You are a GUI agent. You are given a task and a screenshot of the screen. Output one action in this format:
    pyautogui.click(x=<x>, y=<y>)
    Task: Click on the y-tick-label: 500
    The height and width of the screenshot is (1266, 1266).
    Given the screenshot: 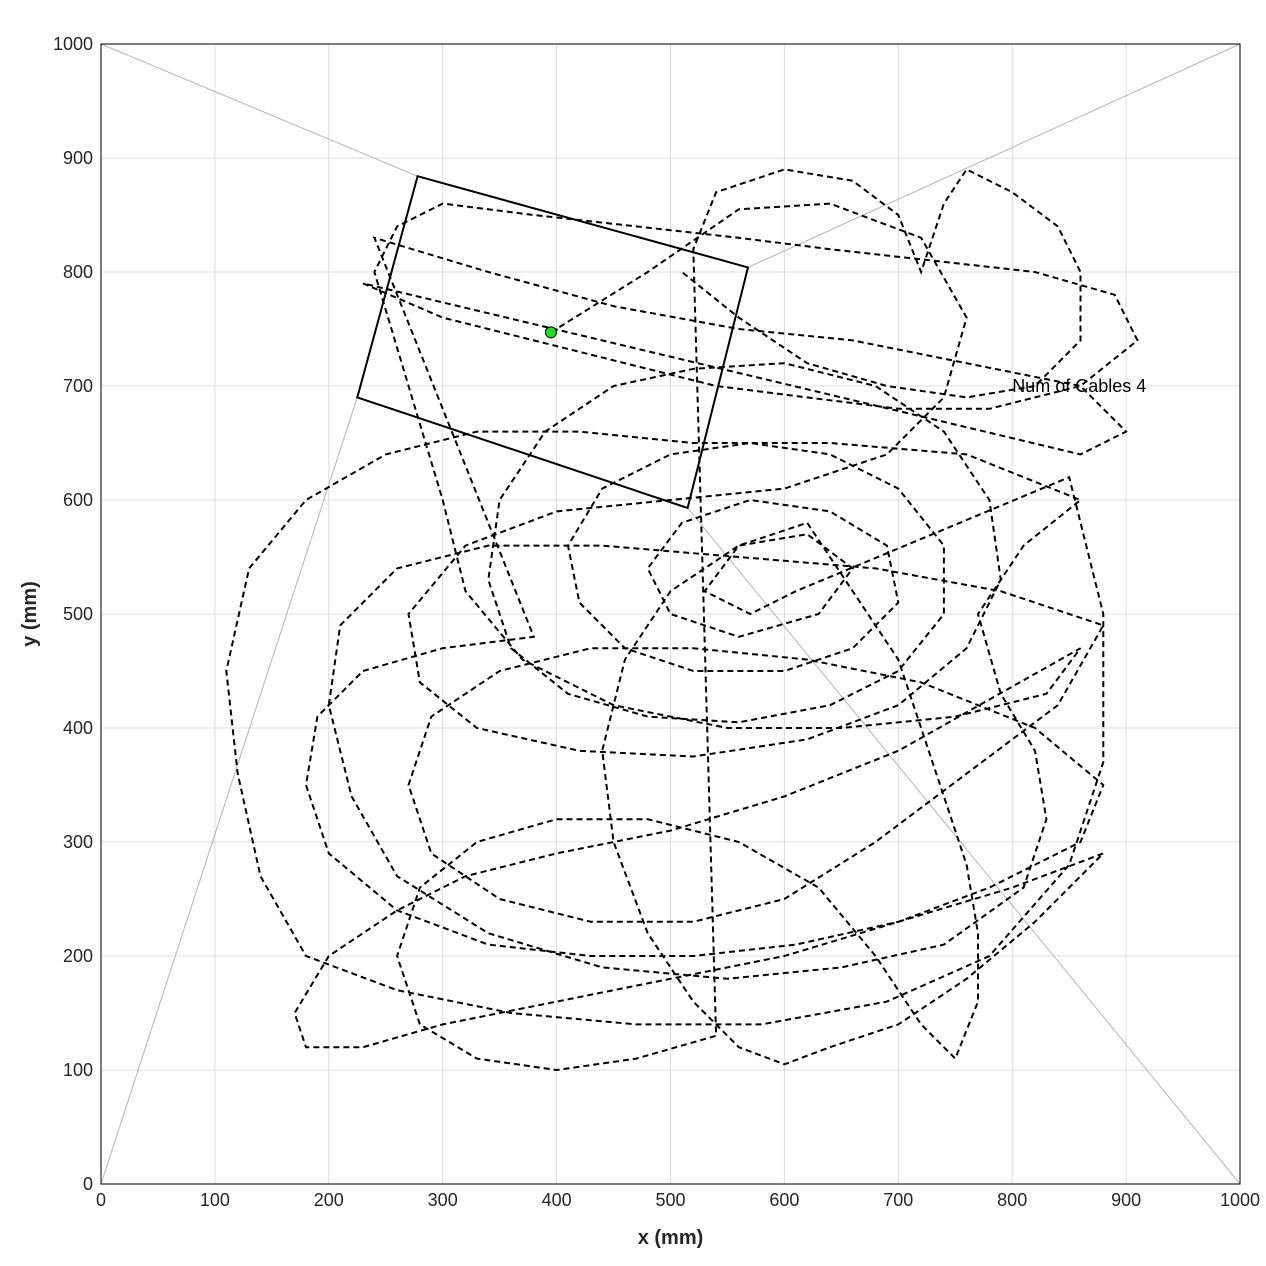 What is the action you would take?
    pyautogui.click(x=78, y=614)
    